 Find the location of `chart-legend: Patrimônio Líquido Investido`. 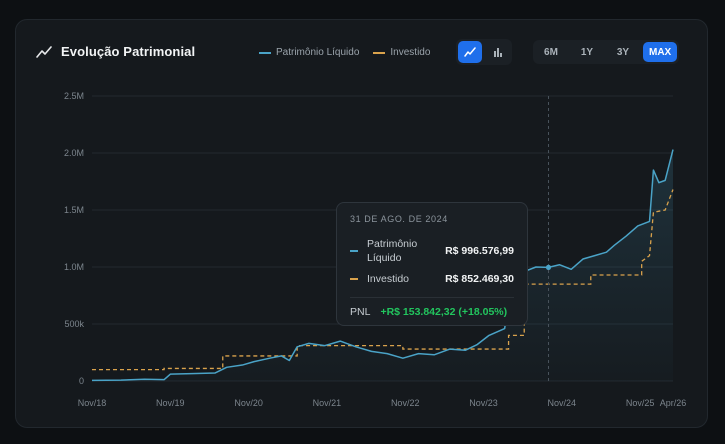

chart-legend: Patrimônio Líquido Investido is located at coordinates (344, 52).